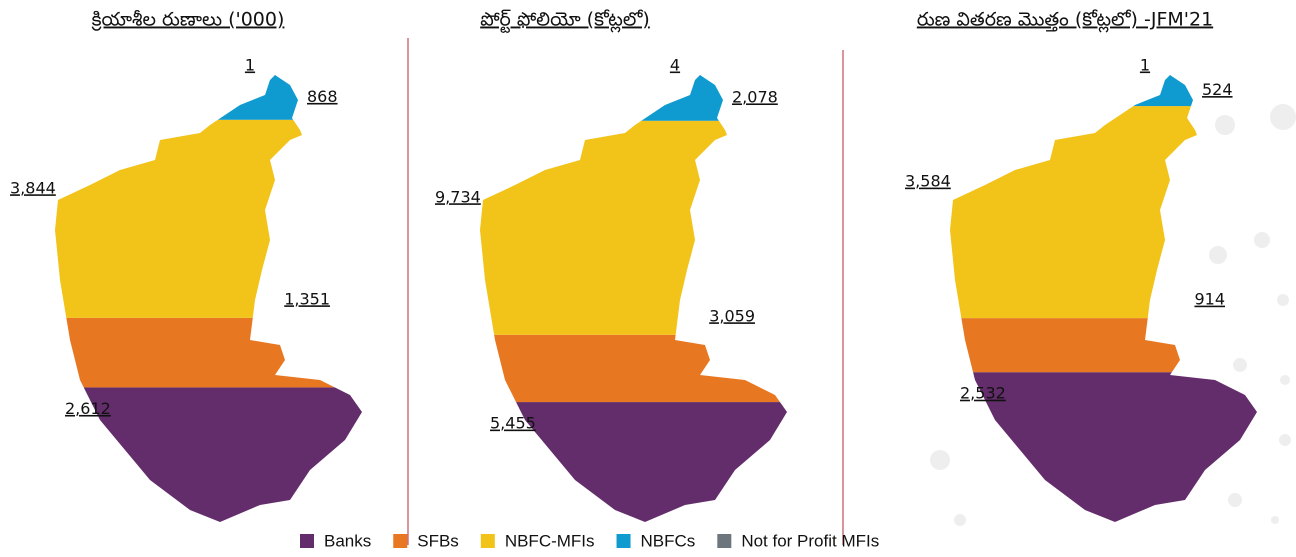 This screenshot has height=557, width=1296. Describe the element at coordinates (668, 540) in the screenshot. I see `legend-label: NBFCs` at that location.